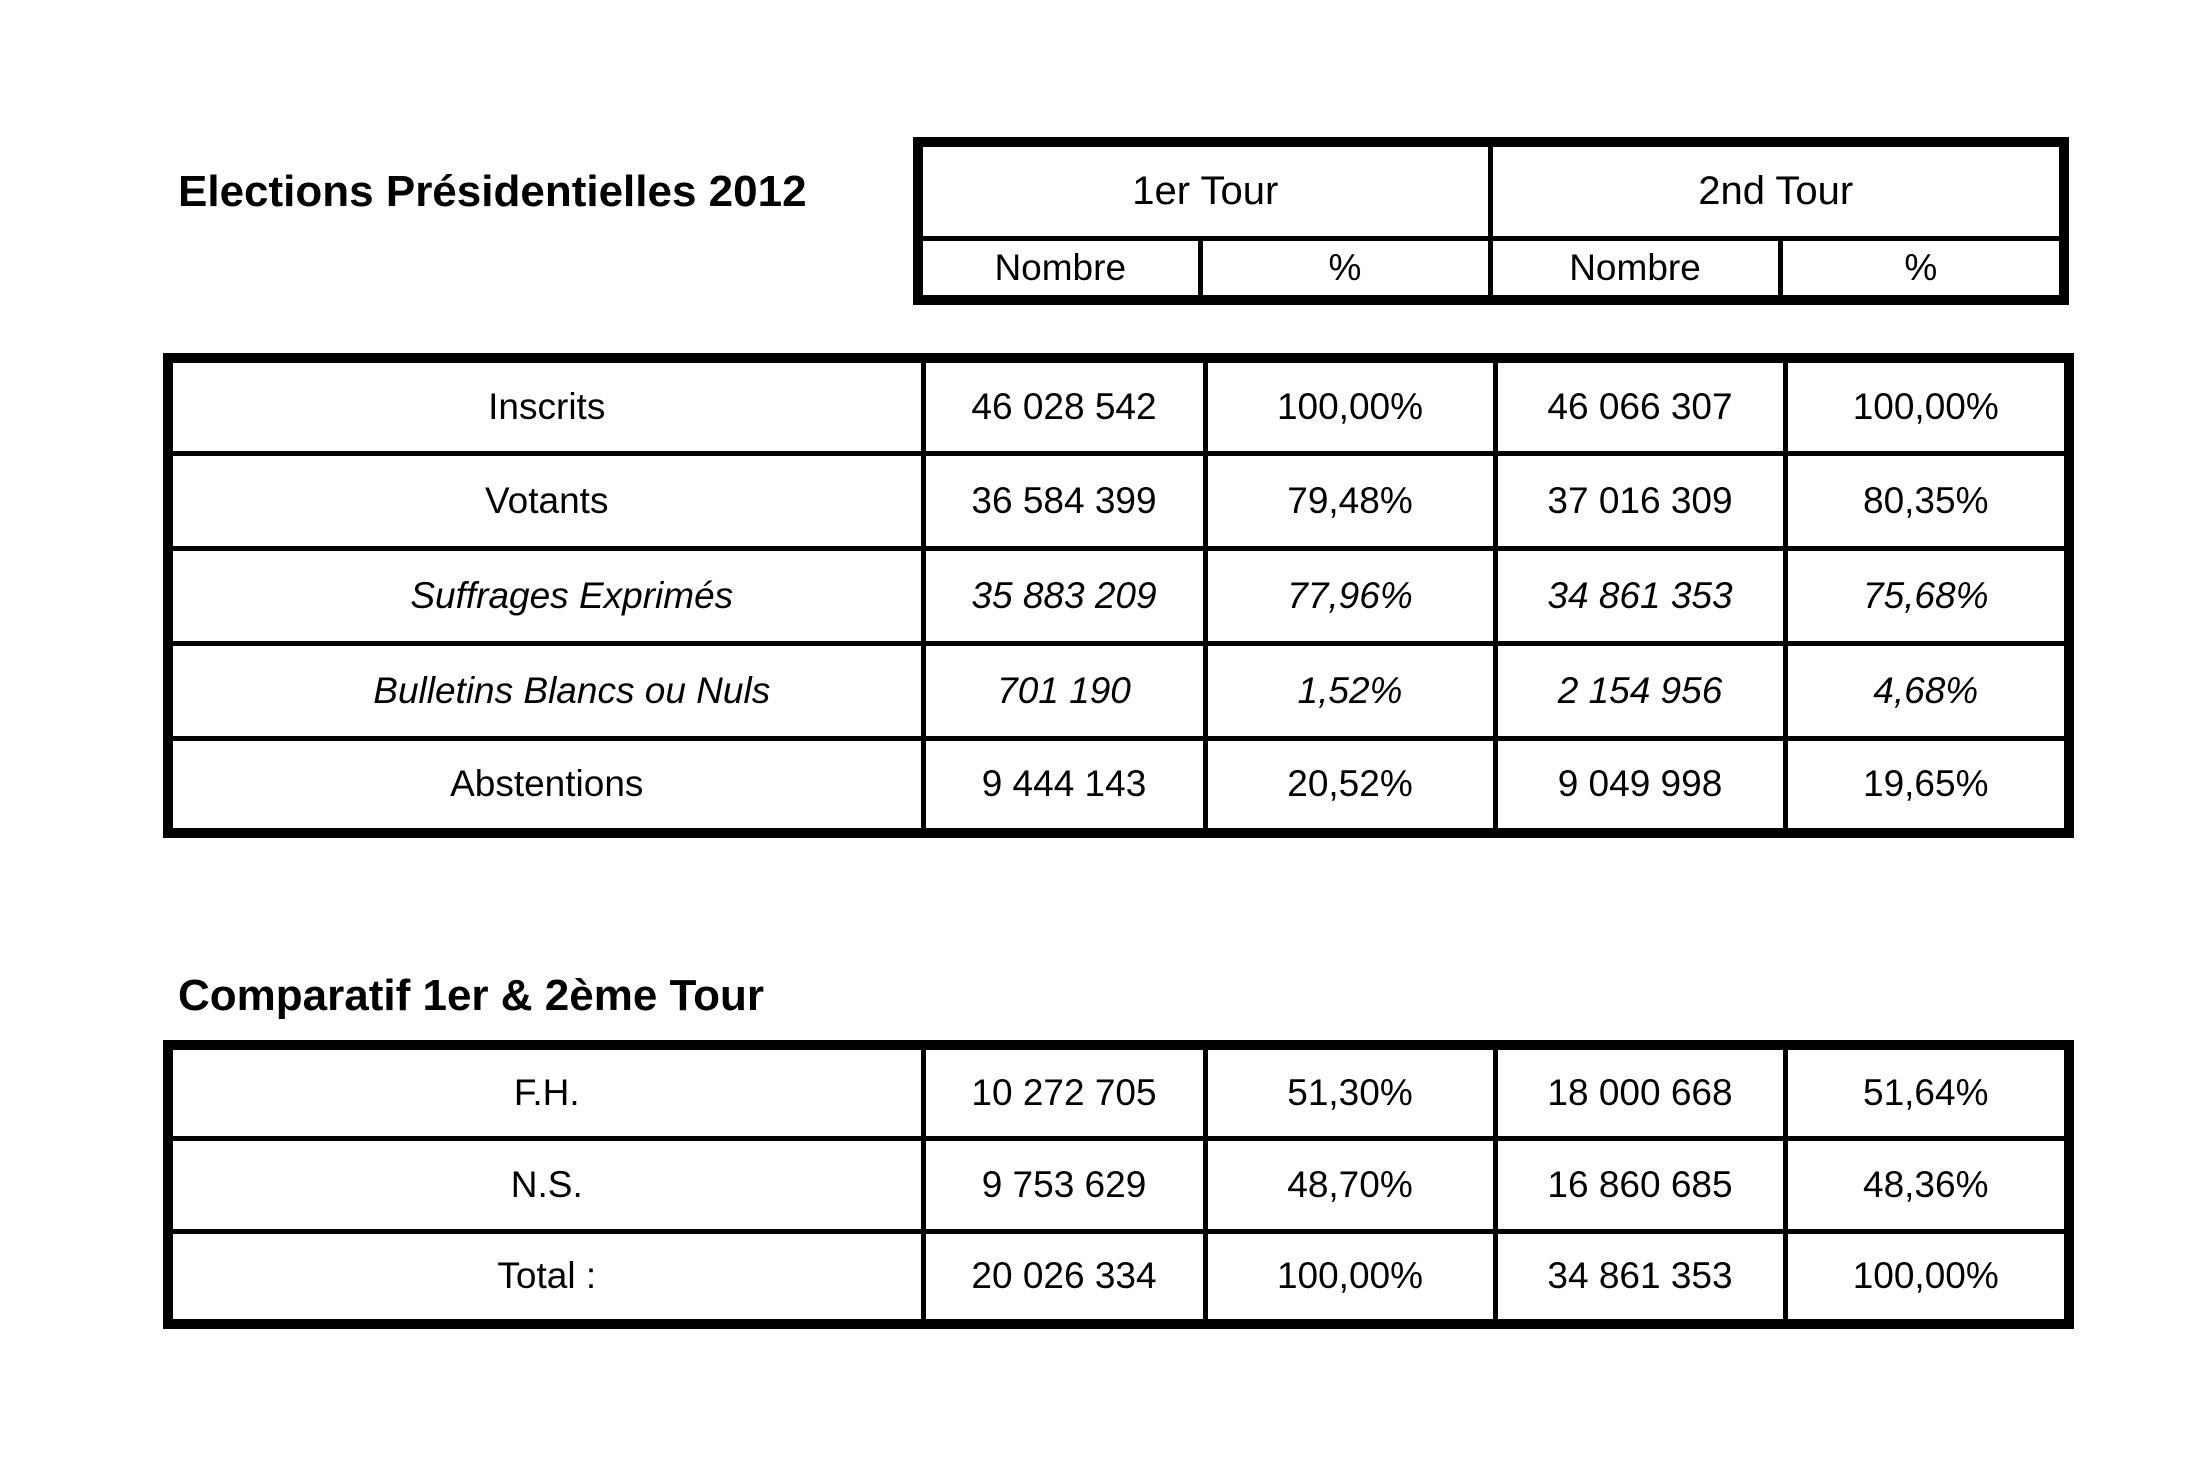  What do you see at coordinates (1640, 500) in the screenshot?
I see `t2-nombre-cell: 37 016 309` at bounding box center [1640, 500].